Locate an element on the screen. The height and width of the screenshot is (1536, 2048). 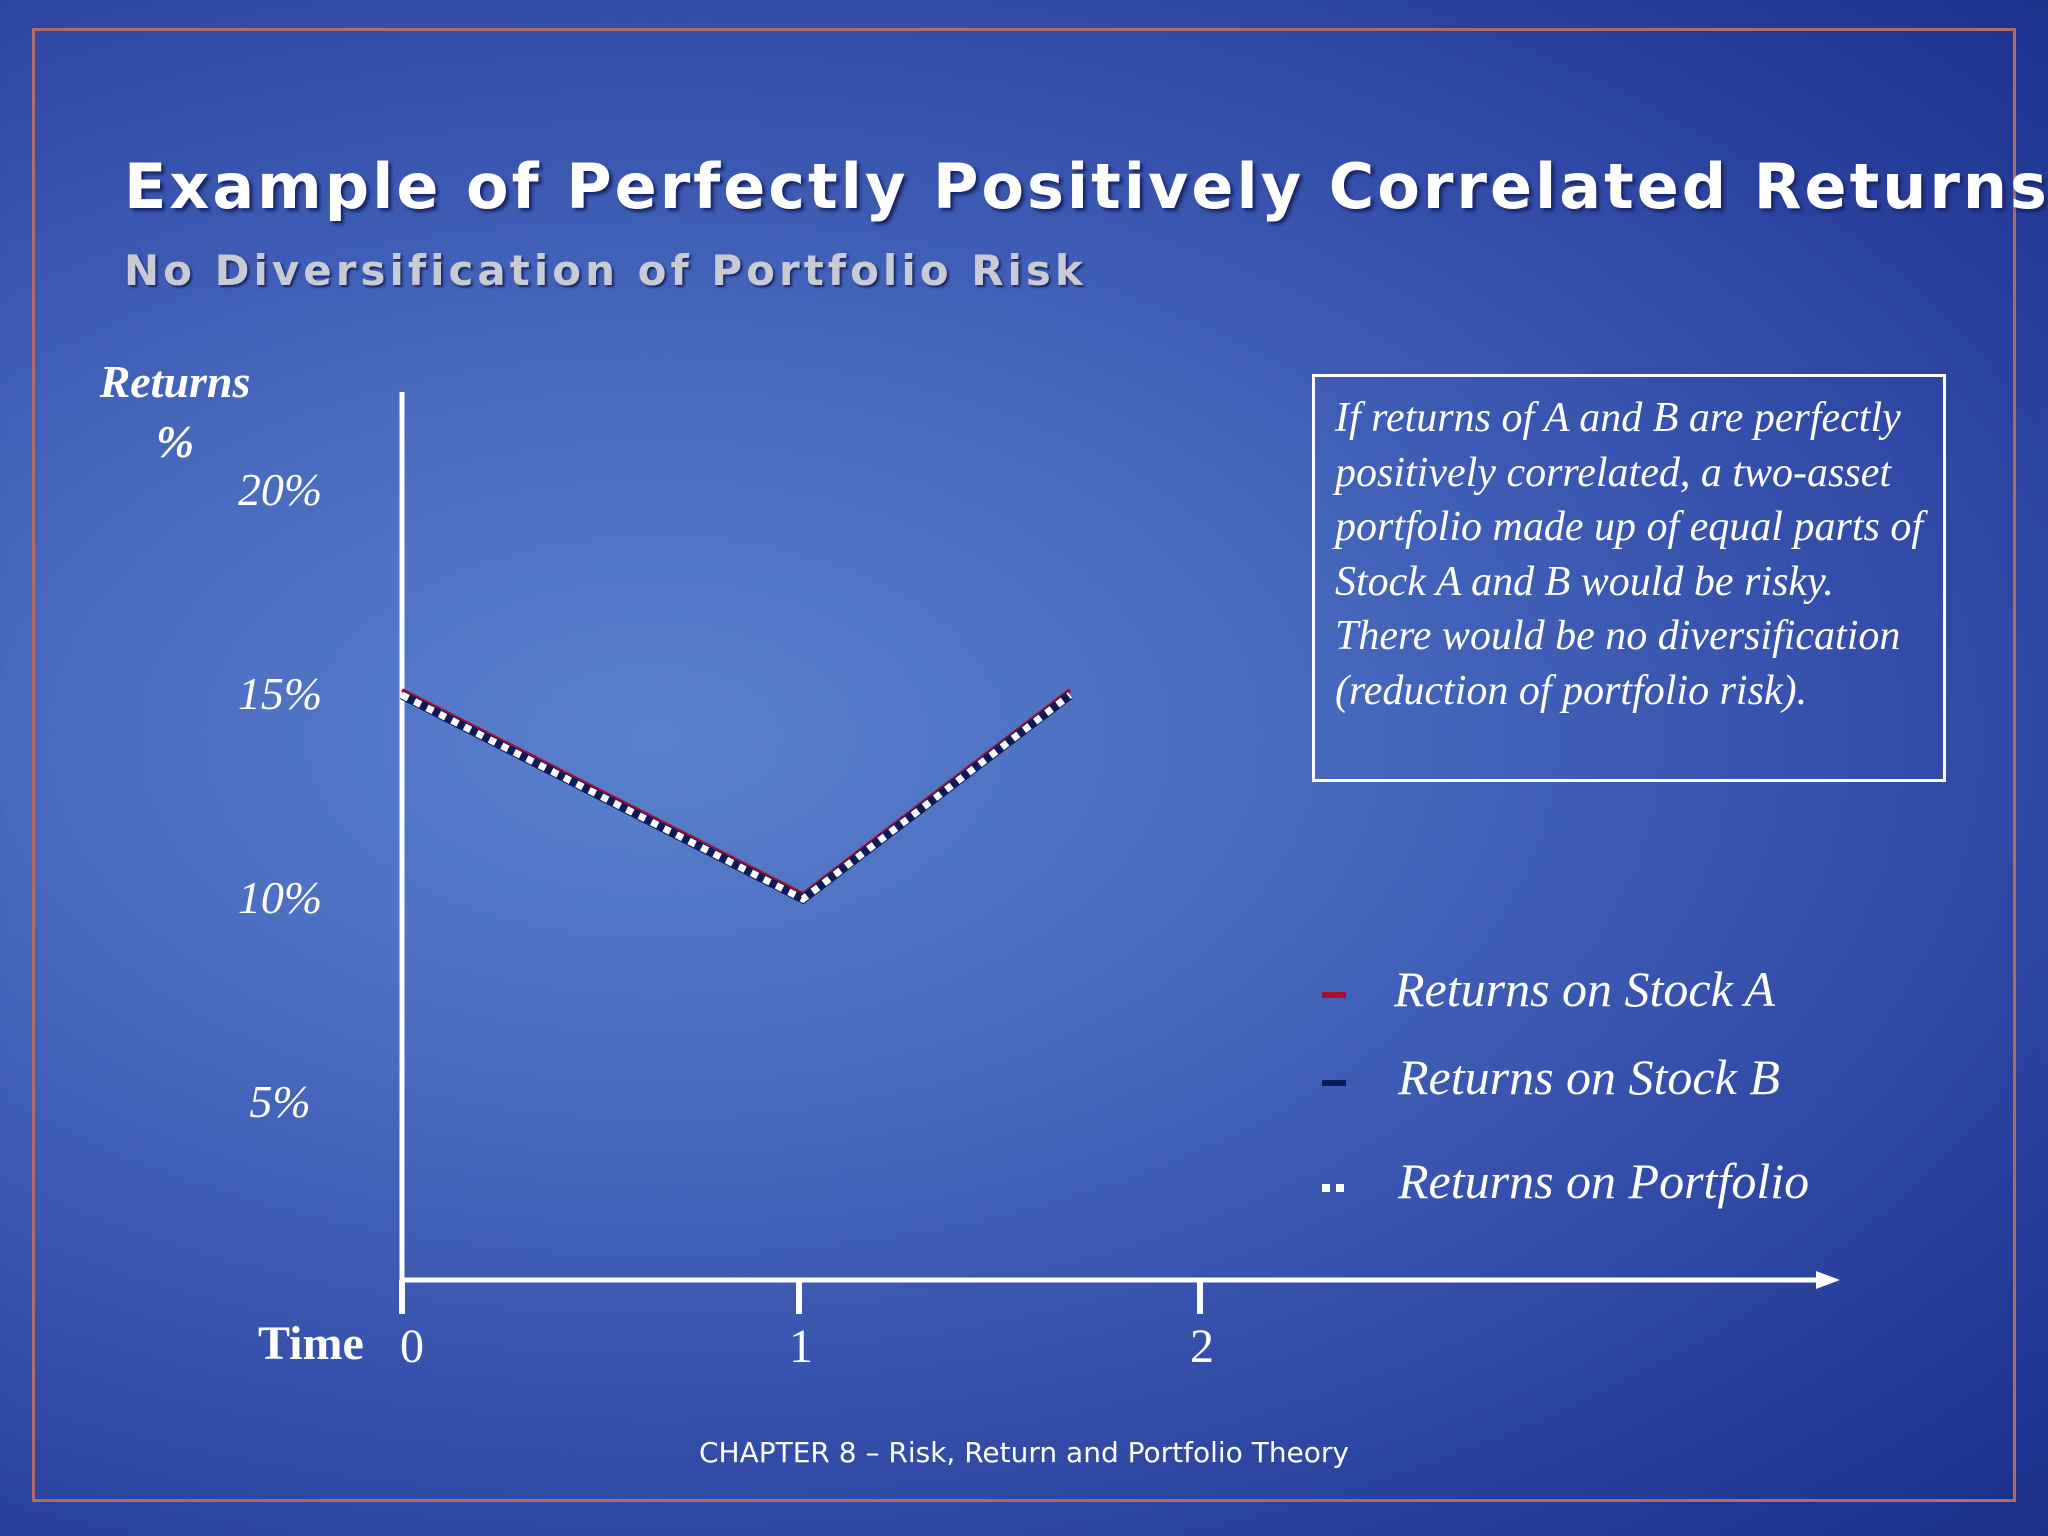
y-tick-label: 20% is located at coordinates (280, 489).